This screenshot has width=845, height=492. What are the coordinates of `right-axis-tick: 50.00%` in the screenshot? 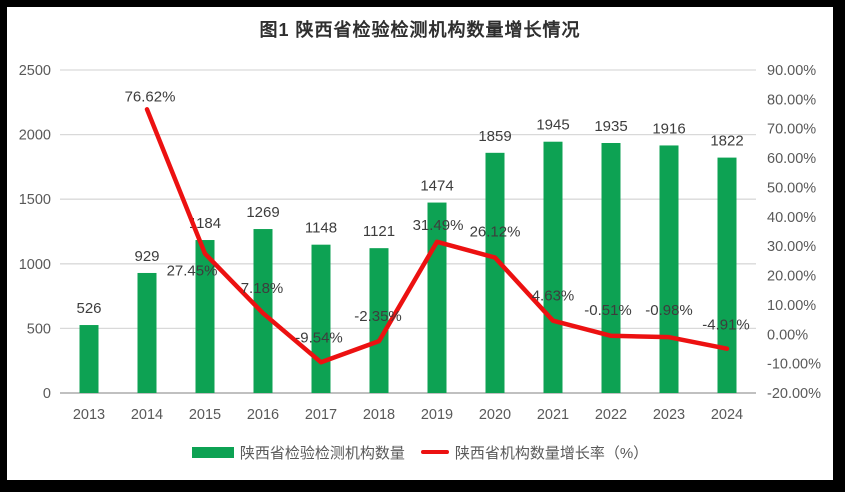 It's located at (791, 188).